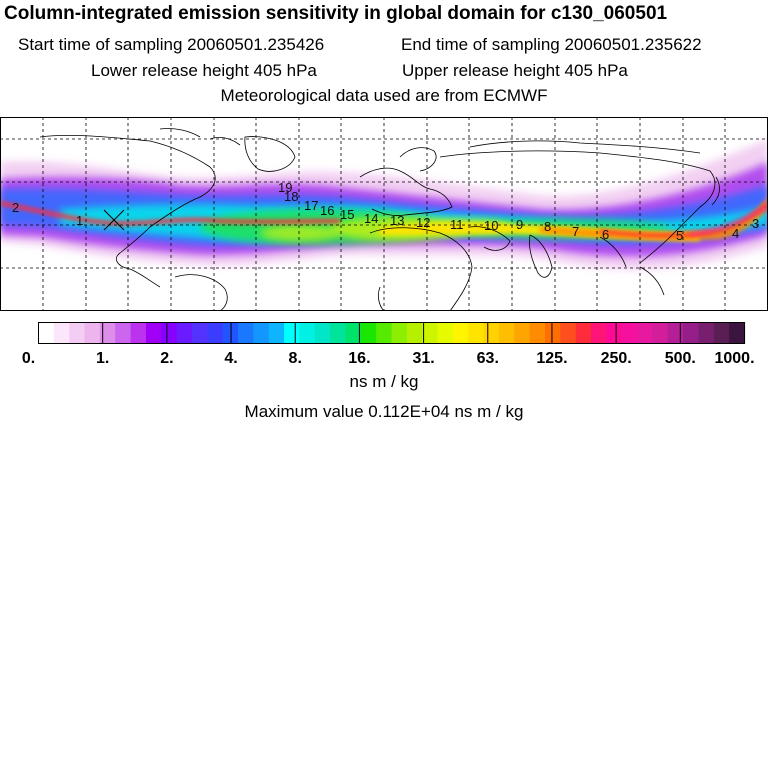  What do you see at coordinates (371, 218) in the screenshot?
I see `trajectory-label: 14` at bounding box center [371, 218].